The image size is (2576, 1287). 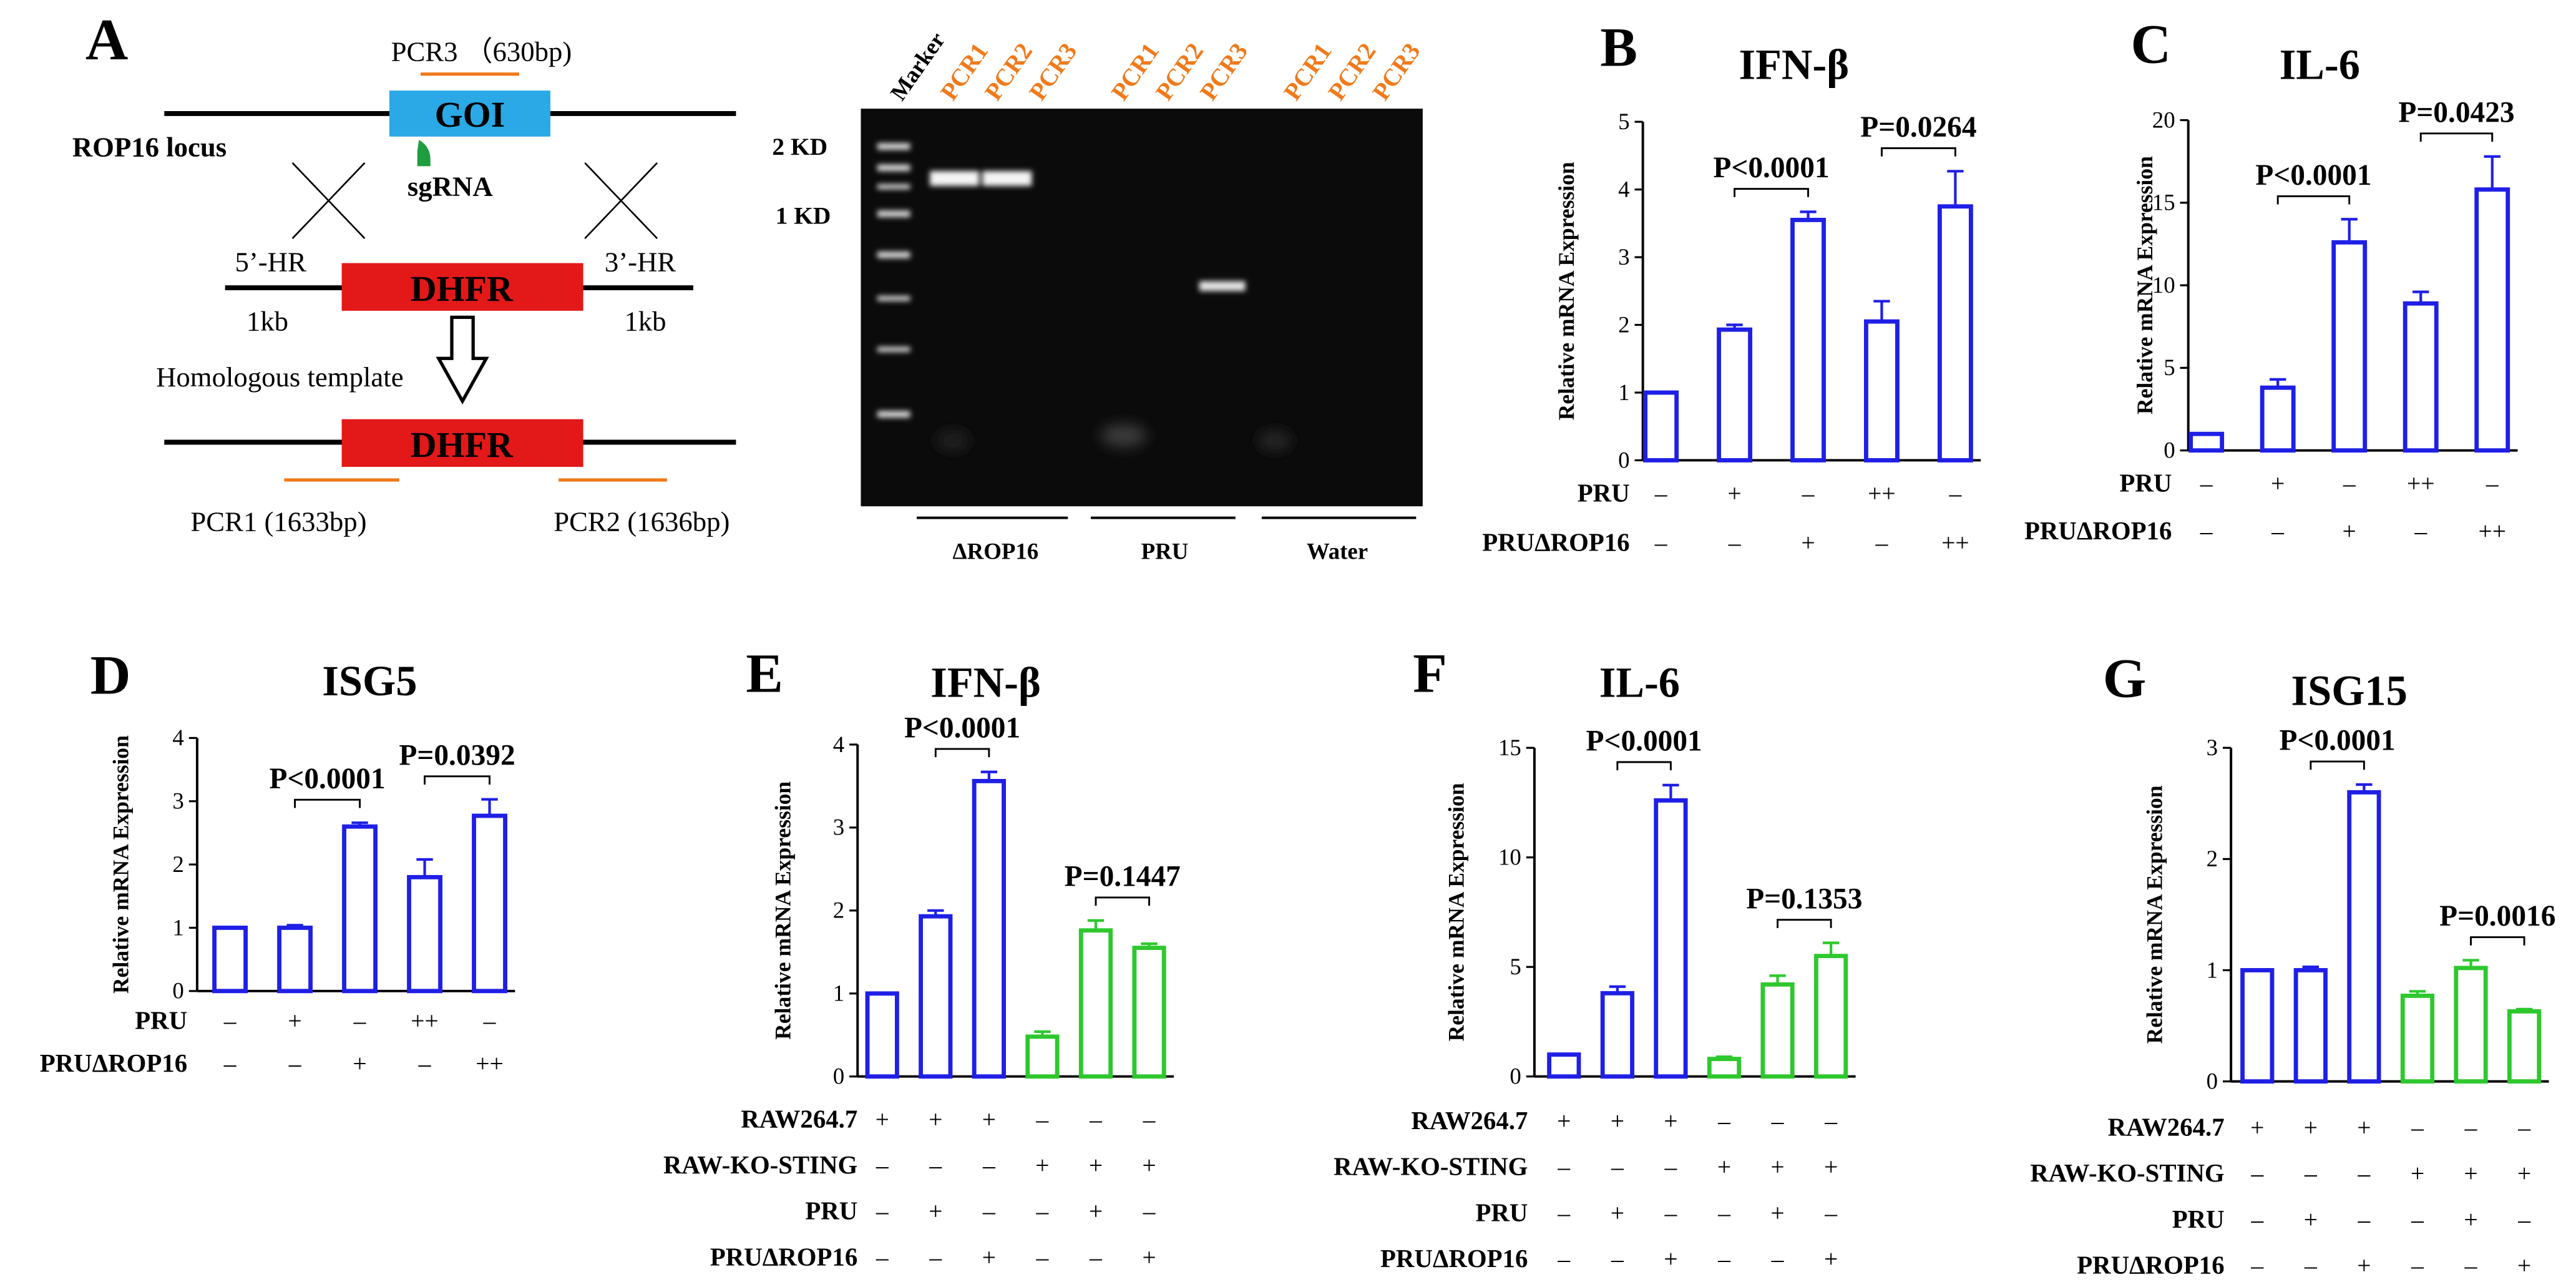 I want to click on goi-box, so click(x=469, y=114).